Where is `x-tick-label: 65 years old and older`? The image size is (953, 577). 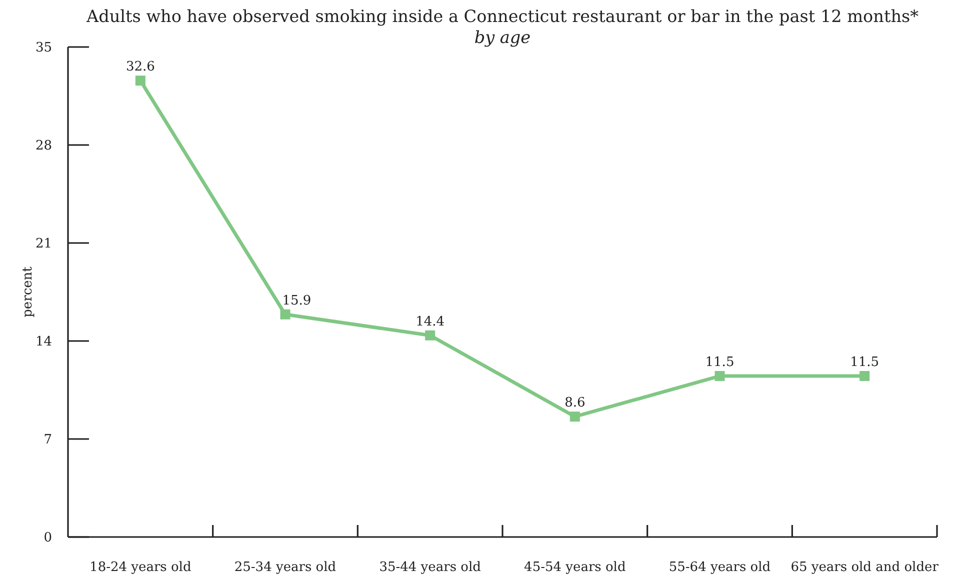 x-tick-label: 65 years old and older is located at coordinates (865, 567).